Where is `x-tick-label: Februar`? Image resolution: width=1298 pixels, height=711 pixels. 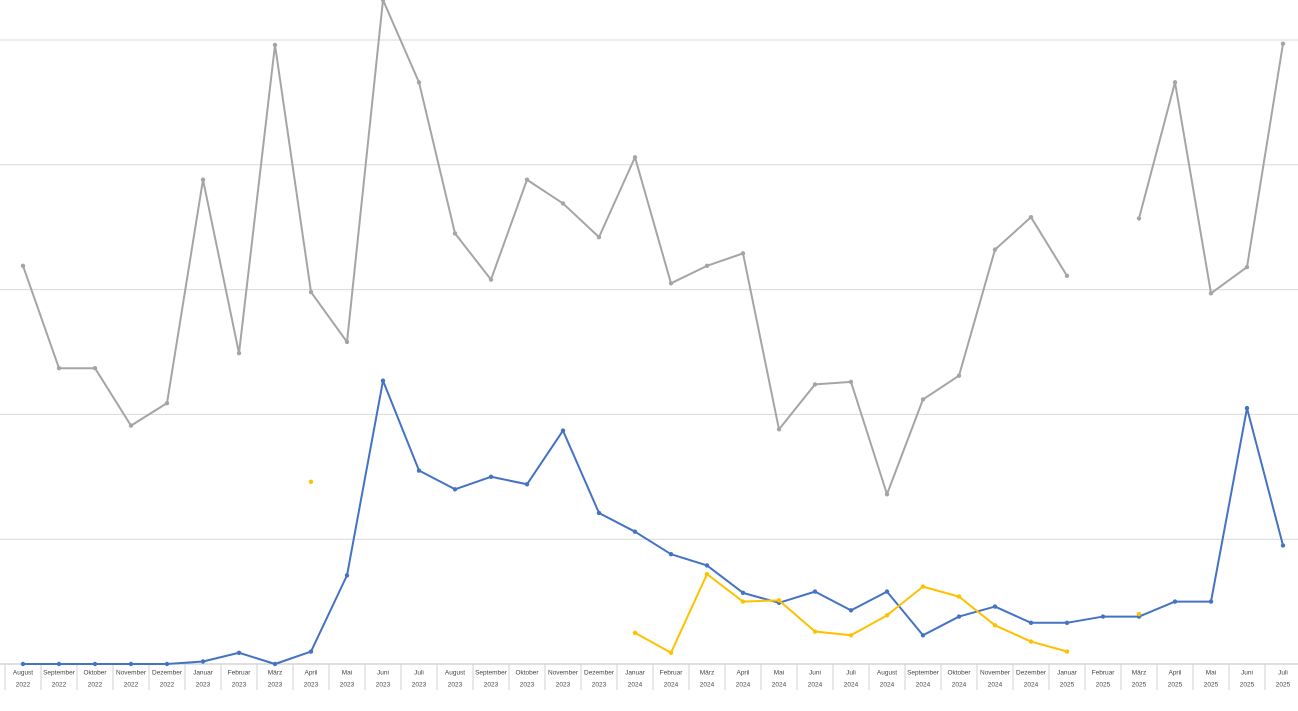 x-tick-label: Februar is located at coordinates (240, 673).